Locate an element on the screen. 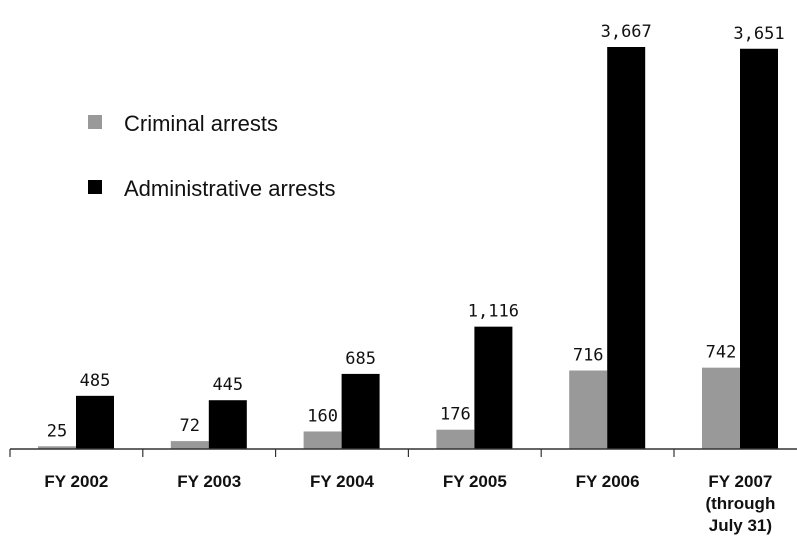 This screenshot has width=797, height=554. bar-administrative-arrests-fy-2002 is located at coordinates (95, 422).